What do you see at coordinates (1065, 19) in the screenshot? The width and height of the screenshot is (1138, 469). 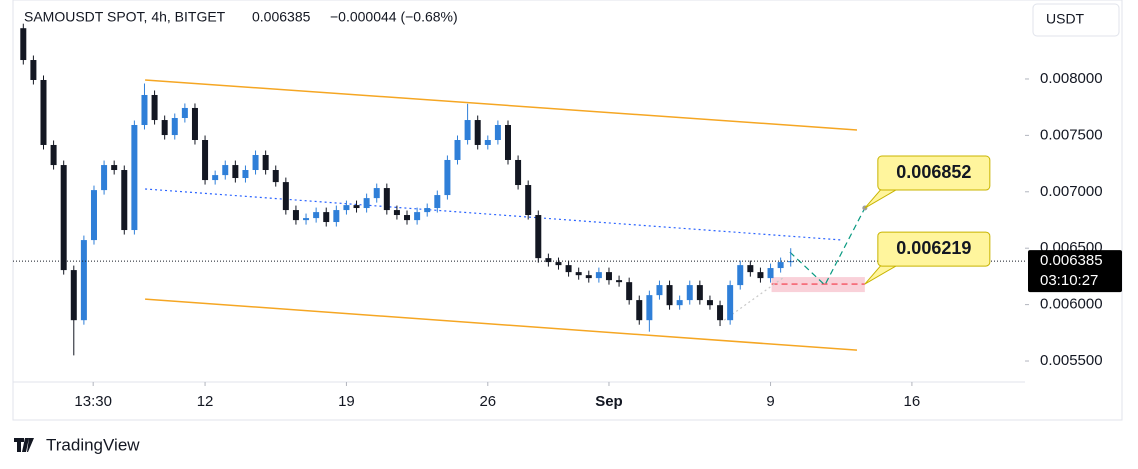 I see `currency: USDT` at bounding box center [1065, 19].